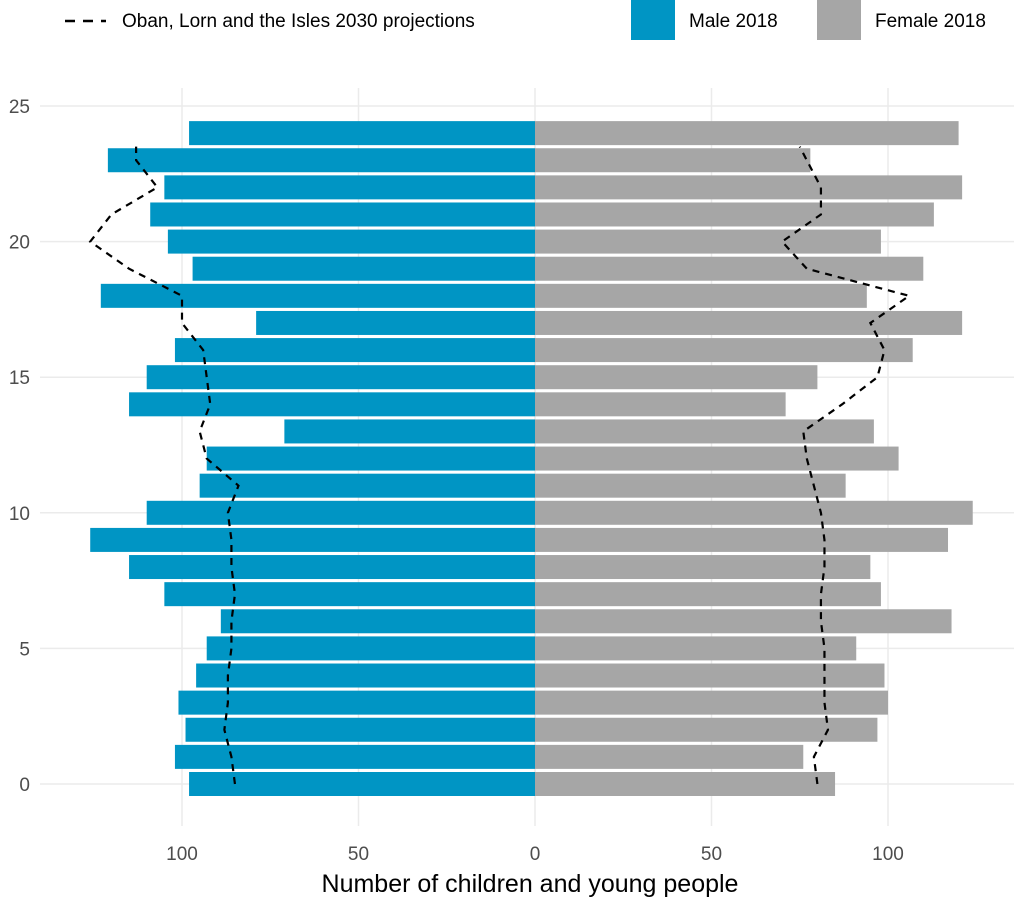 The width and height of the screenshot is (1014, 899). What do you see at coordinates (530, 884) in the screenshot?
I see `x-axis-label: Number of children and young people` at bounding box center [530, 884].